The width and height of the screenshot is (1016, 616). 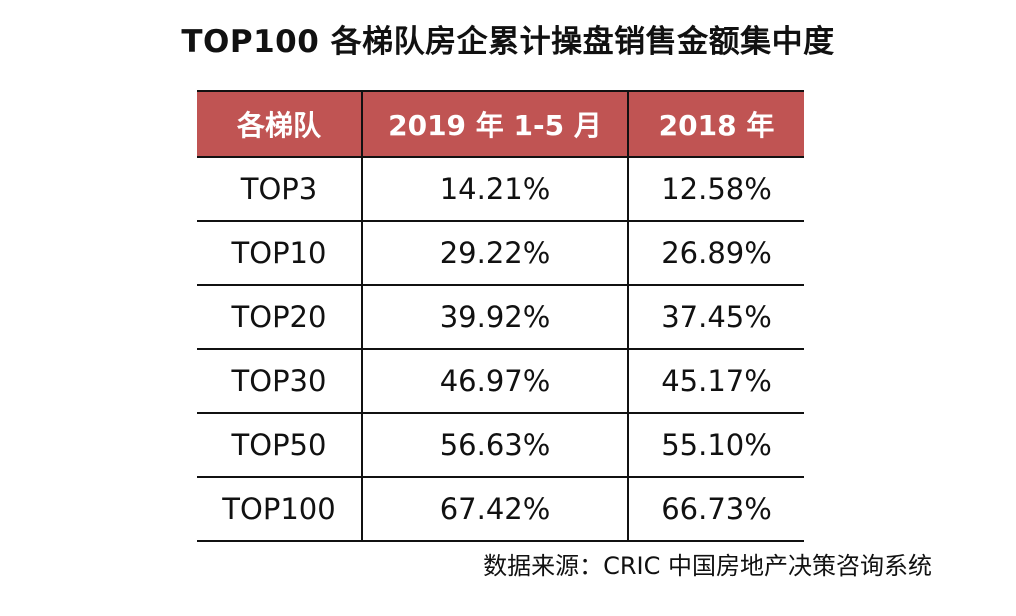 I want to click on table-row: TOP20 39.92% 37.45%, so click(x=500, y=317).